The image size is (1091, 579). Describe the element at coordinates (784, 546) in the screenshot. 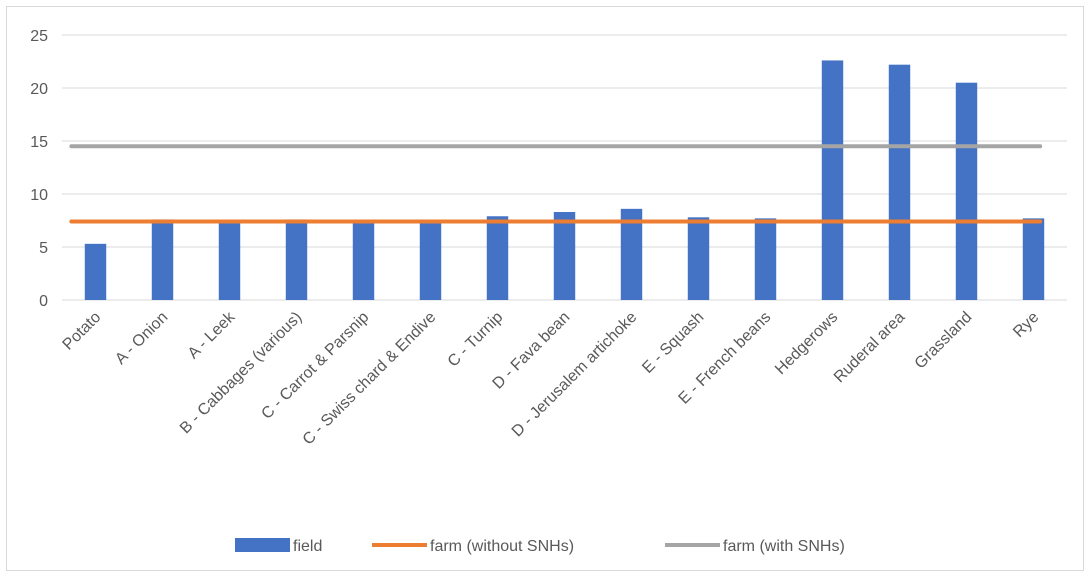

I see `legend-label: farm (with SNHs)` at that location.